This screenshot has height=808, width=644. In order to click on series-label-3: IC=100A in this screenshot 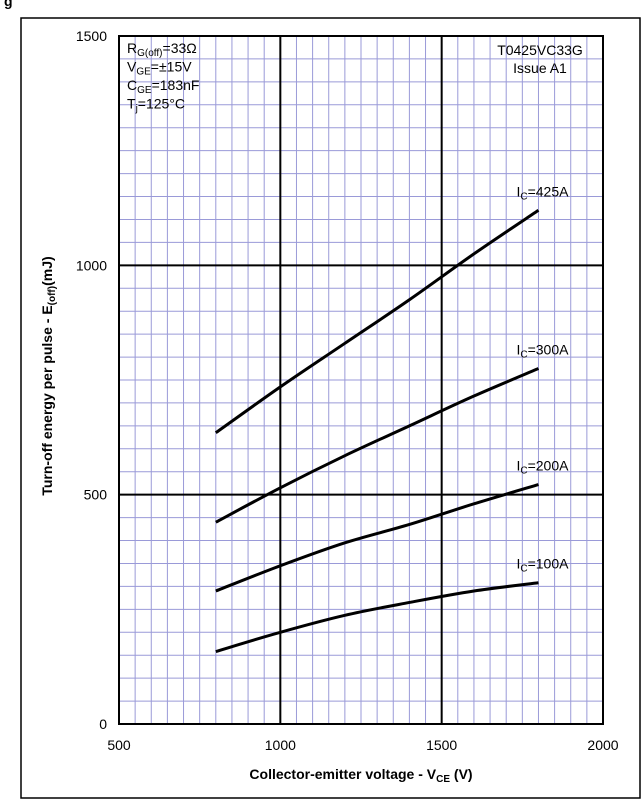, I will do `click(542, 565)`.